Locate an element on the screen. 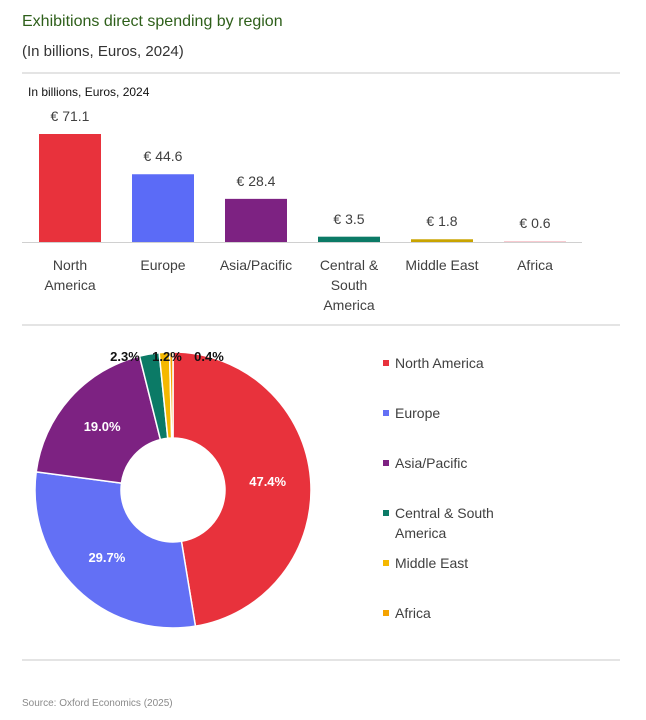  page-title: Exhibitions direct spending by region is located at coordinates (152, 21).